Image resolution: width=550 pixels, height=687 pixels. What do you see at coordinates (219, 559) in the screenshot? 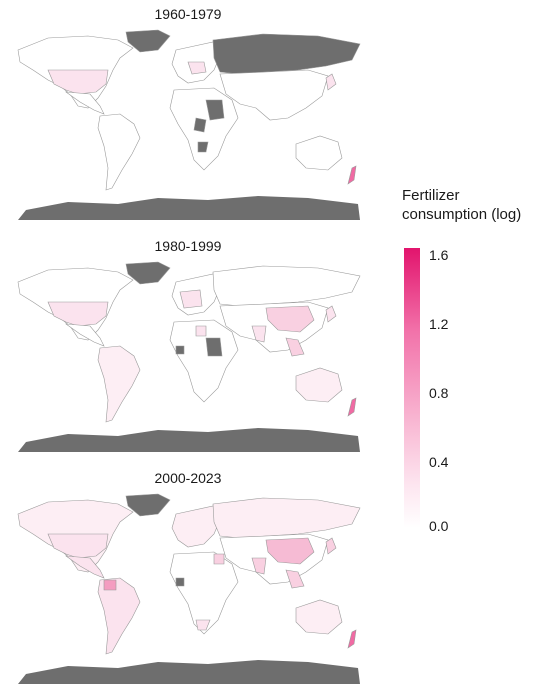
I see `egypt` at bounding box center [219, 559].